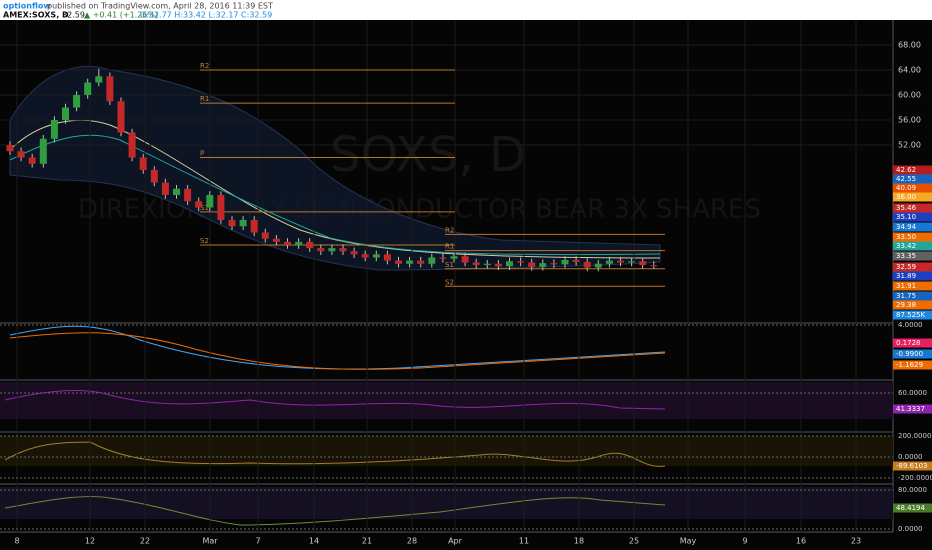 The height and width of the screenshot is (550, 932). I want to click on pivot-label: P, so click(202, 154).